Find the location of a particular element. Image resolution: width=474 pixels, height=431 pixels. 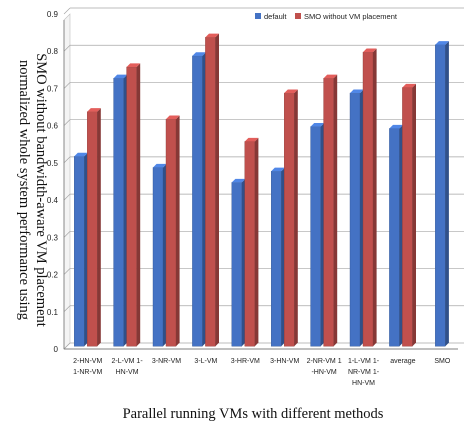

y-axis-title-line: SMO without bandwidth-aware VM placement is located at coordinates (41, 190).